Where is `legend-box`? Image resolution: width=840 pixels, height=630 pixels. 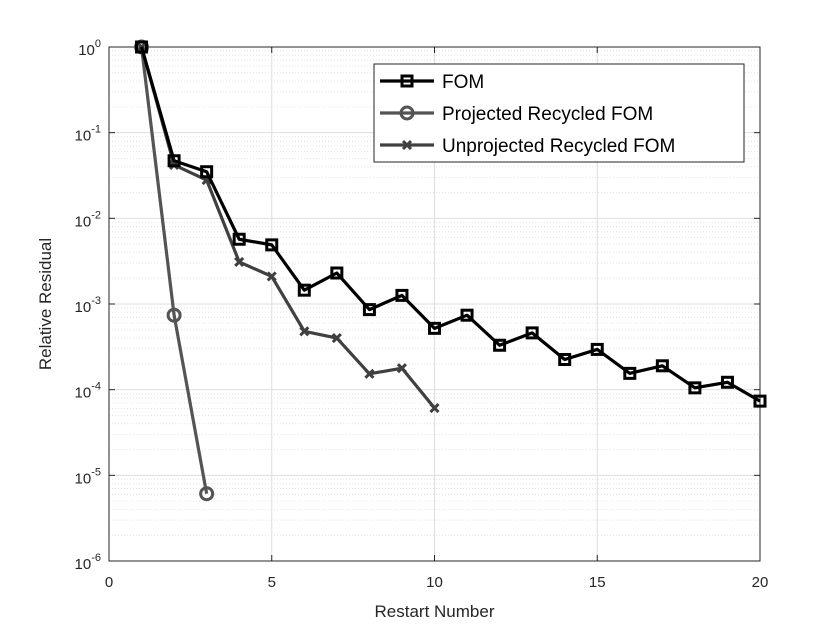
legend-box is located at coordinates (559, 113).